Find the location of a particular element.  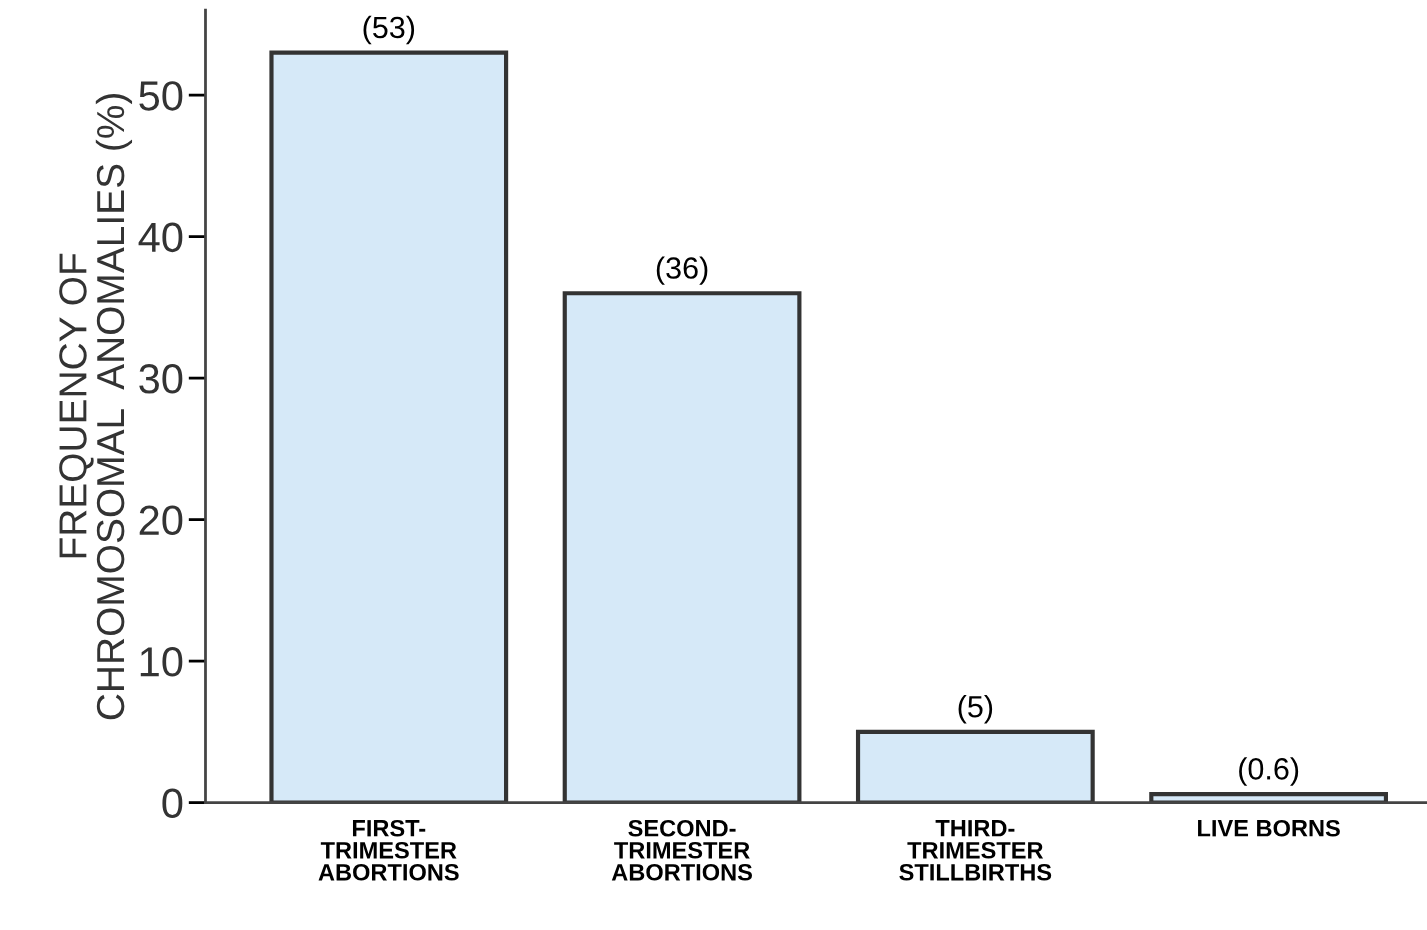

y-tick-label: 0 is located at coordinates (172, 803).